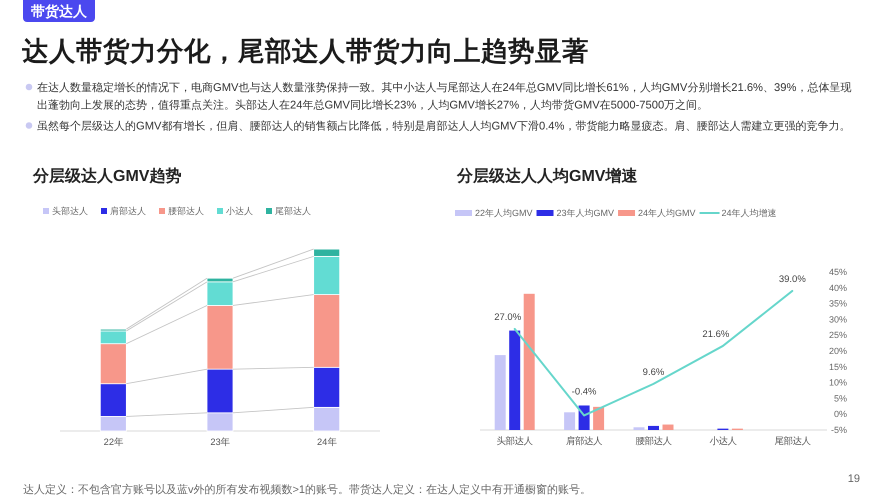  Describe the element at coordinates (722, 441) in the screenshot. I see `x-tick-label: 小达人` at that location.